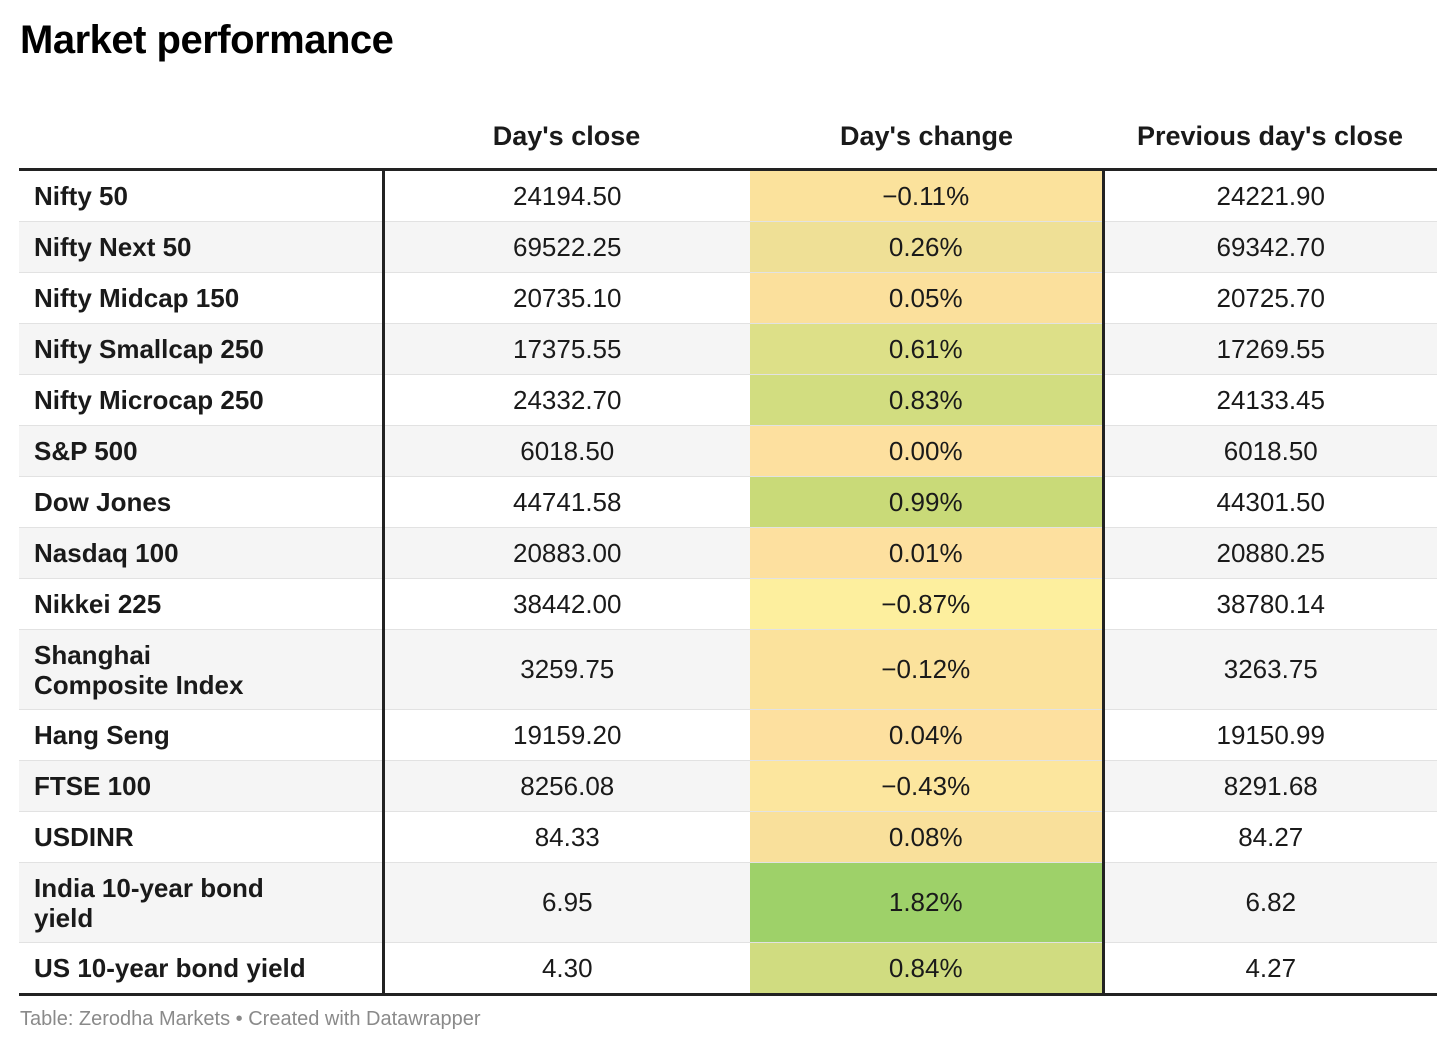 This screenshot has height=1051, width=1456. What do you see at coordinates (566, 735) in the screenshot?
I see `day-close-cell: 19159.20` at bounding box center [566, 735].